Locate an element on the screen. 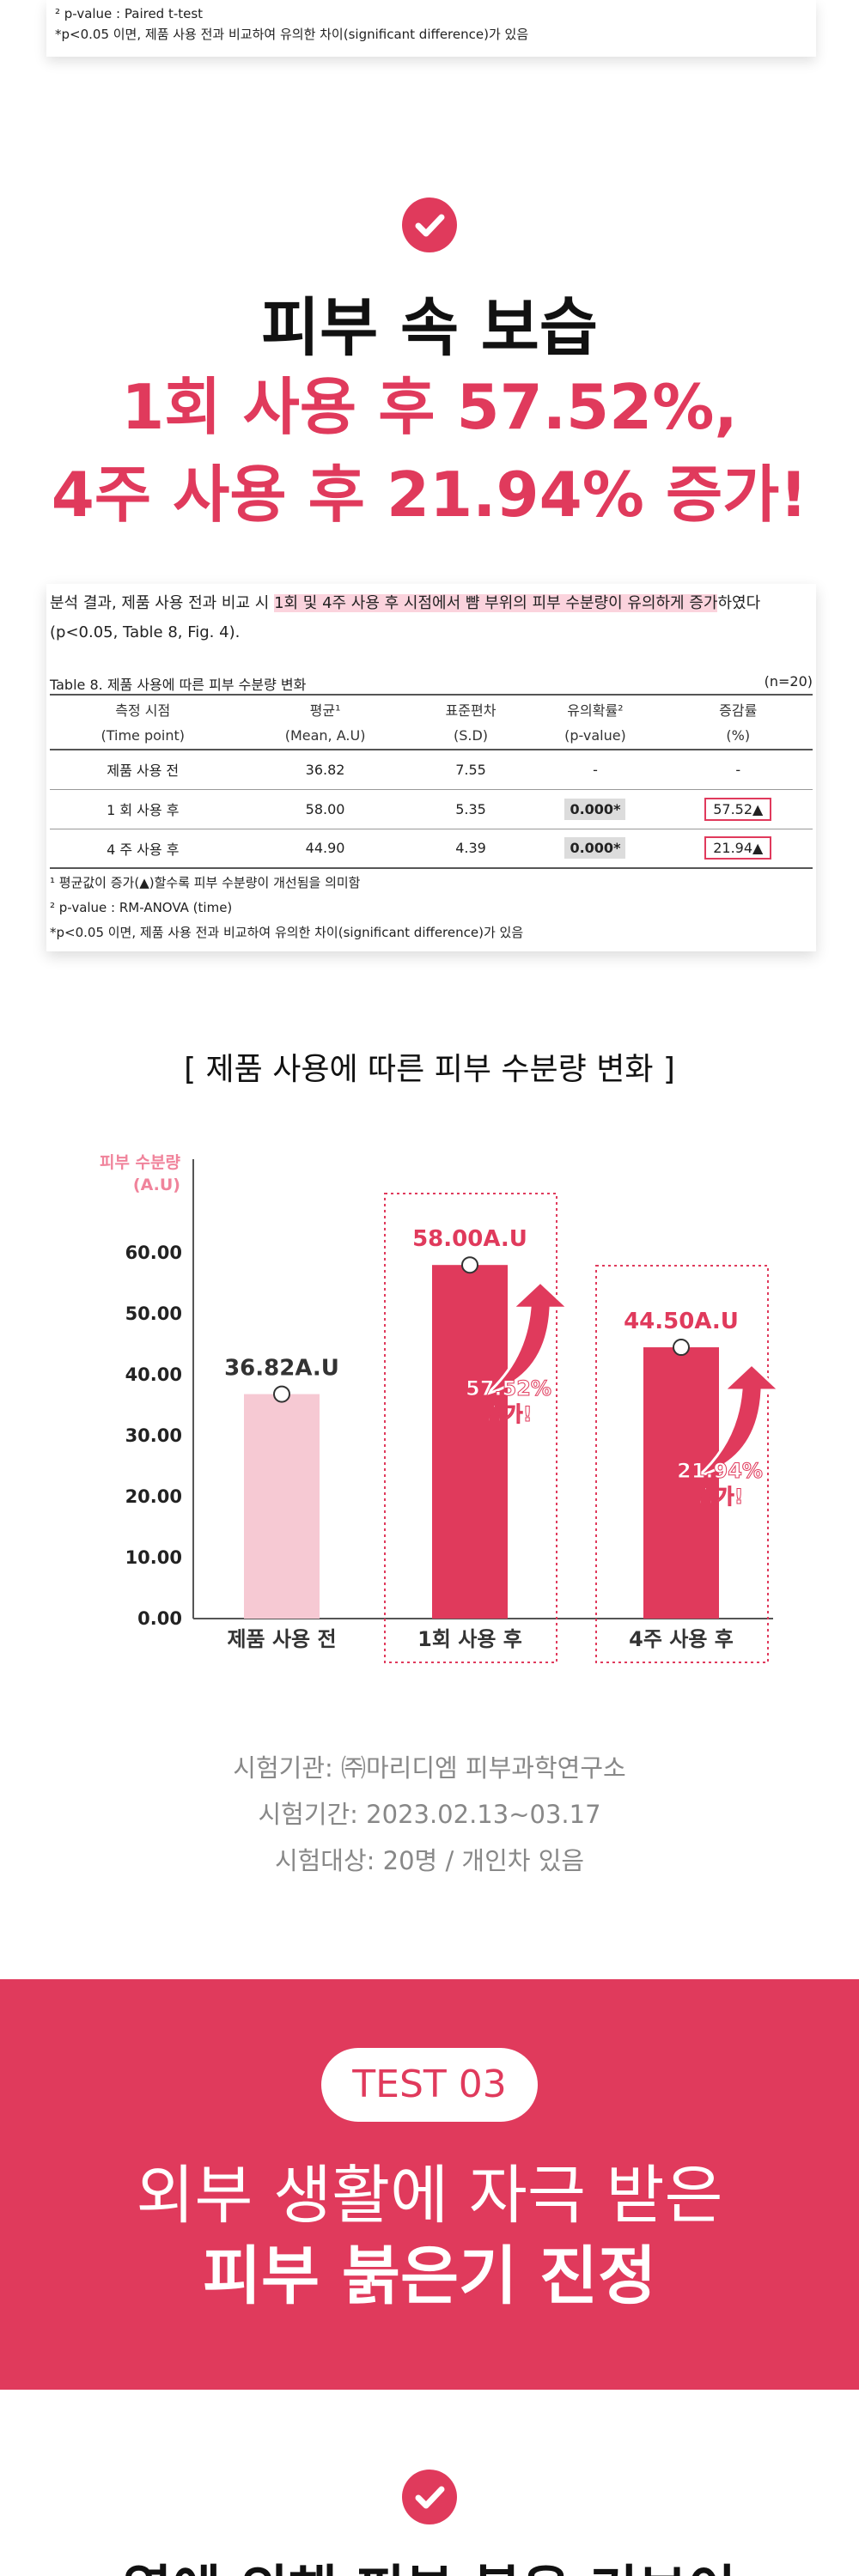 The width and height of the screenshot is (859, 2576). cell-sd: 7.55 is located at coordinates (470, 770).